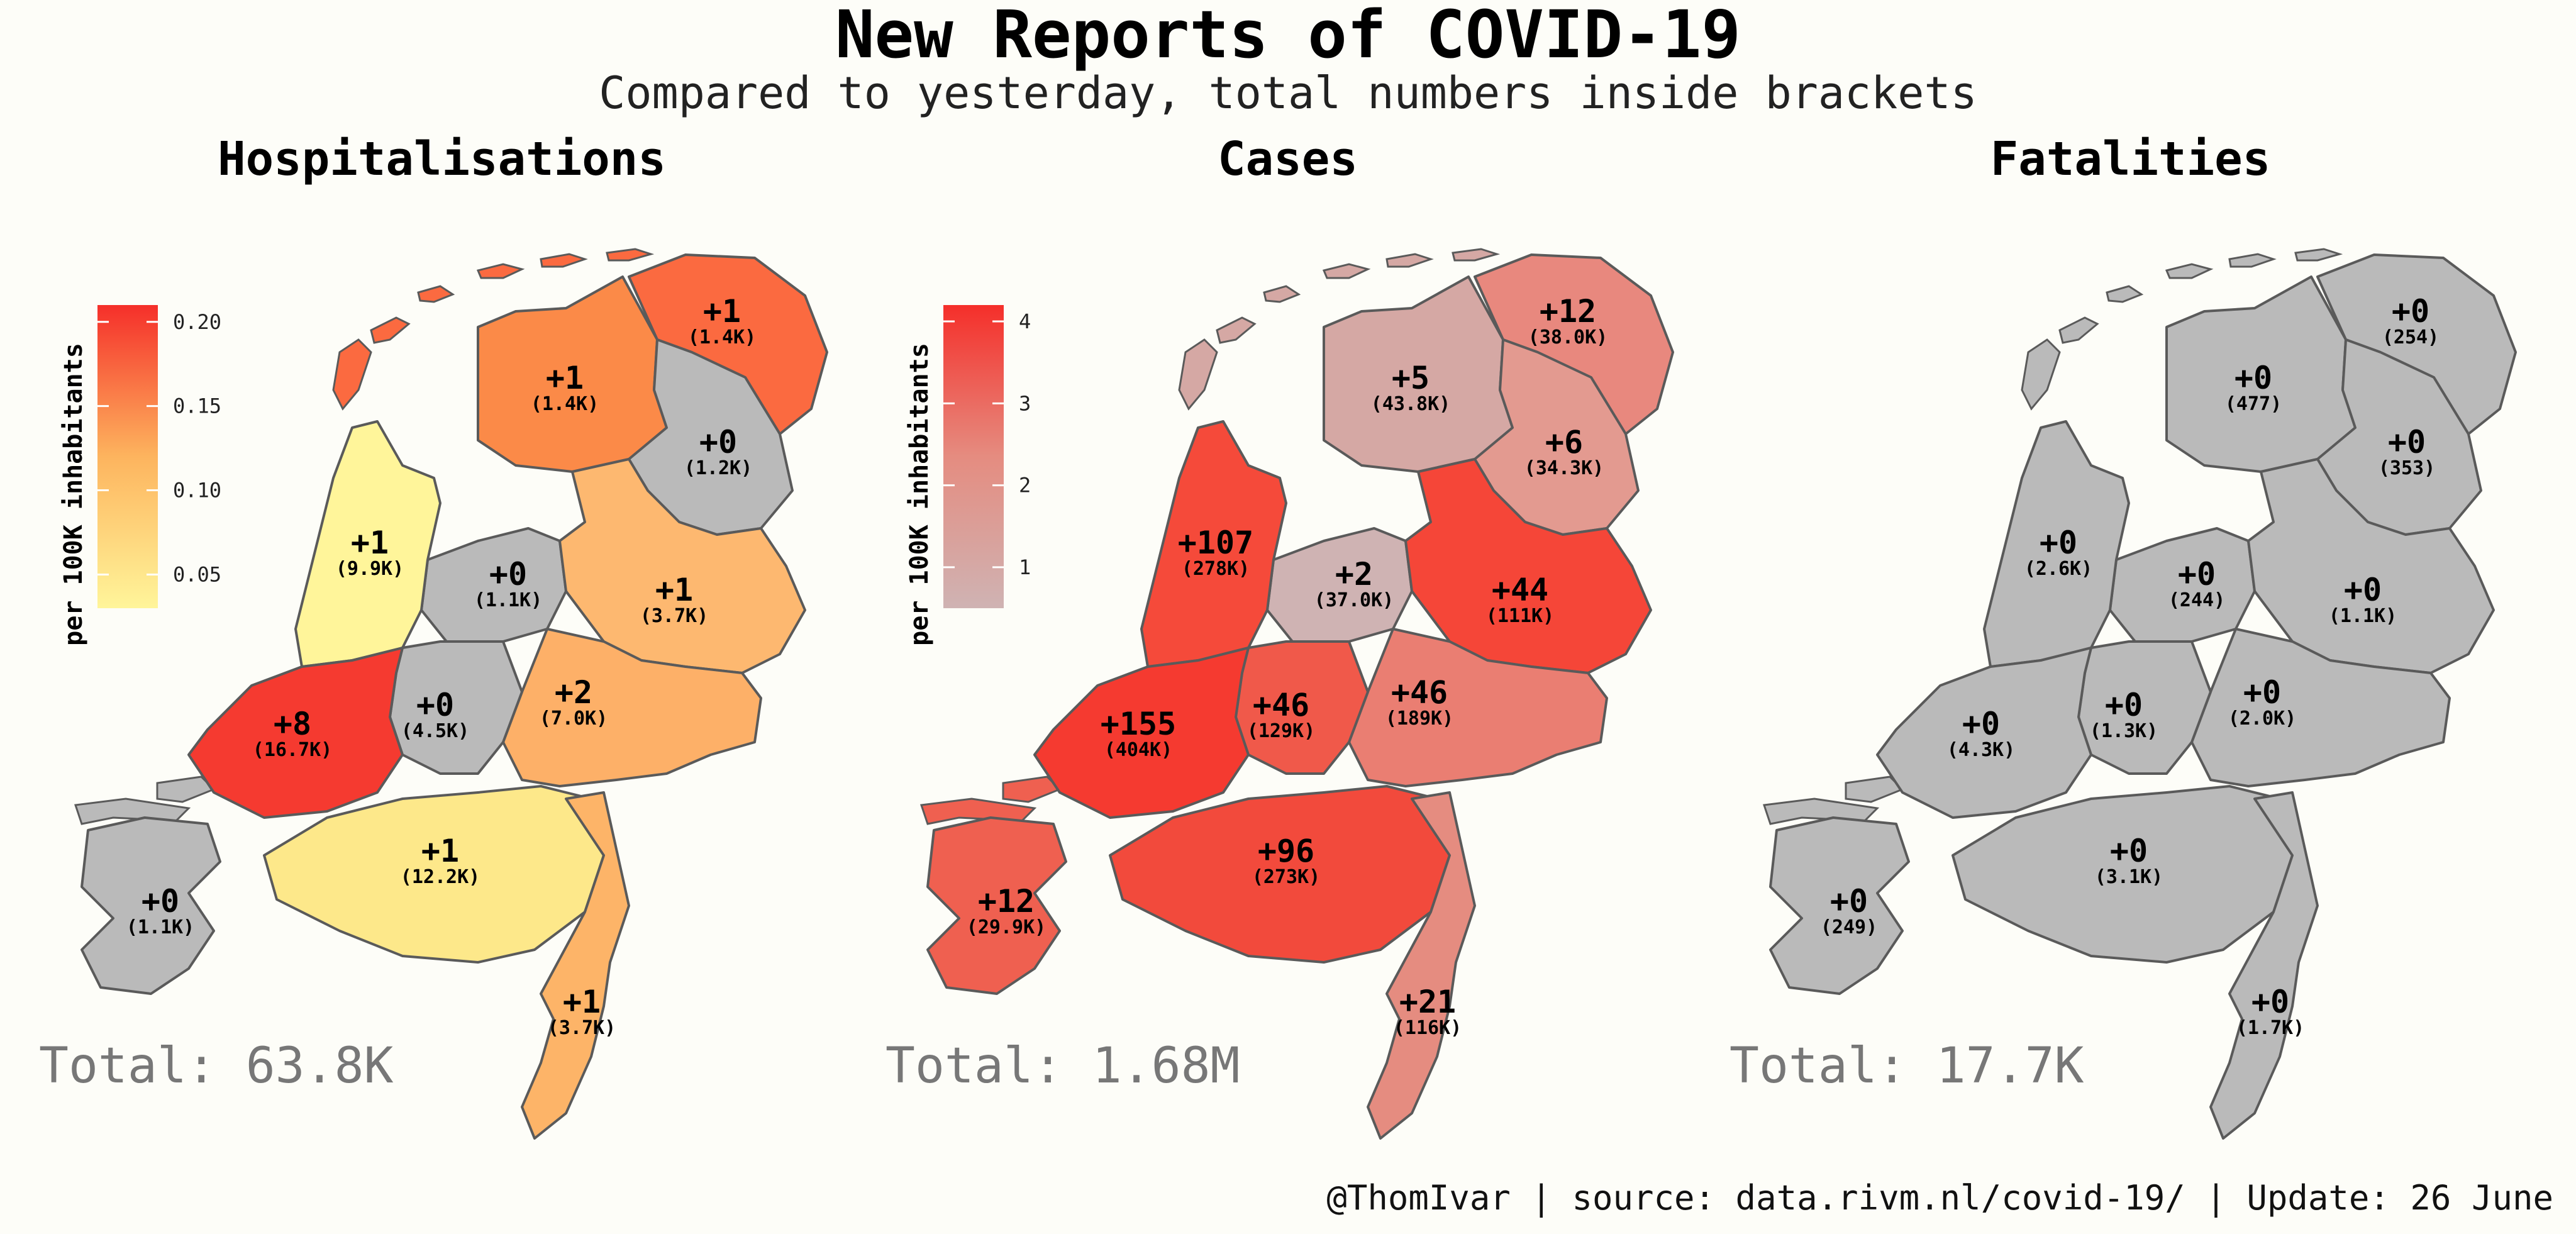 The width and height of the screenshot is (2576, 1234). Describe the element at coordinates (216, 1066) in the screenshot. I see `total-hospitalisations: Total: 63.8K` at that location.